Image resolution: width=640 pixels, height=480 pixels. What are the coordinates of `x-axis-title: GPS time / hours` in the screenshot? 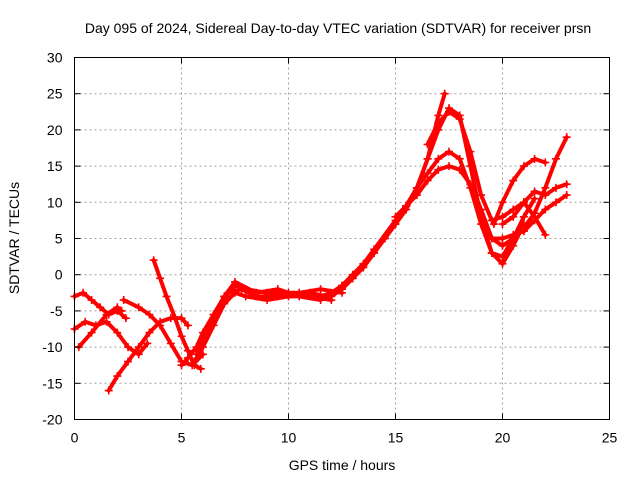 It's located at (342, 465).